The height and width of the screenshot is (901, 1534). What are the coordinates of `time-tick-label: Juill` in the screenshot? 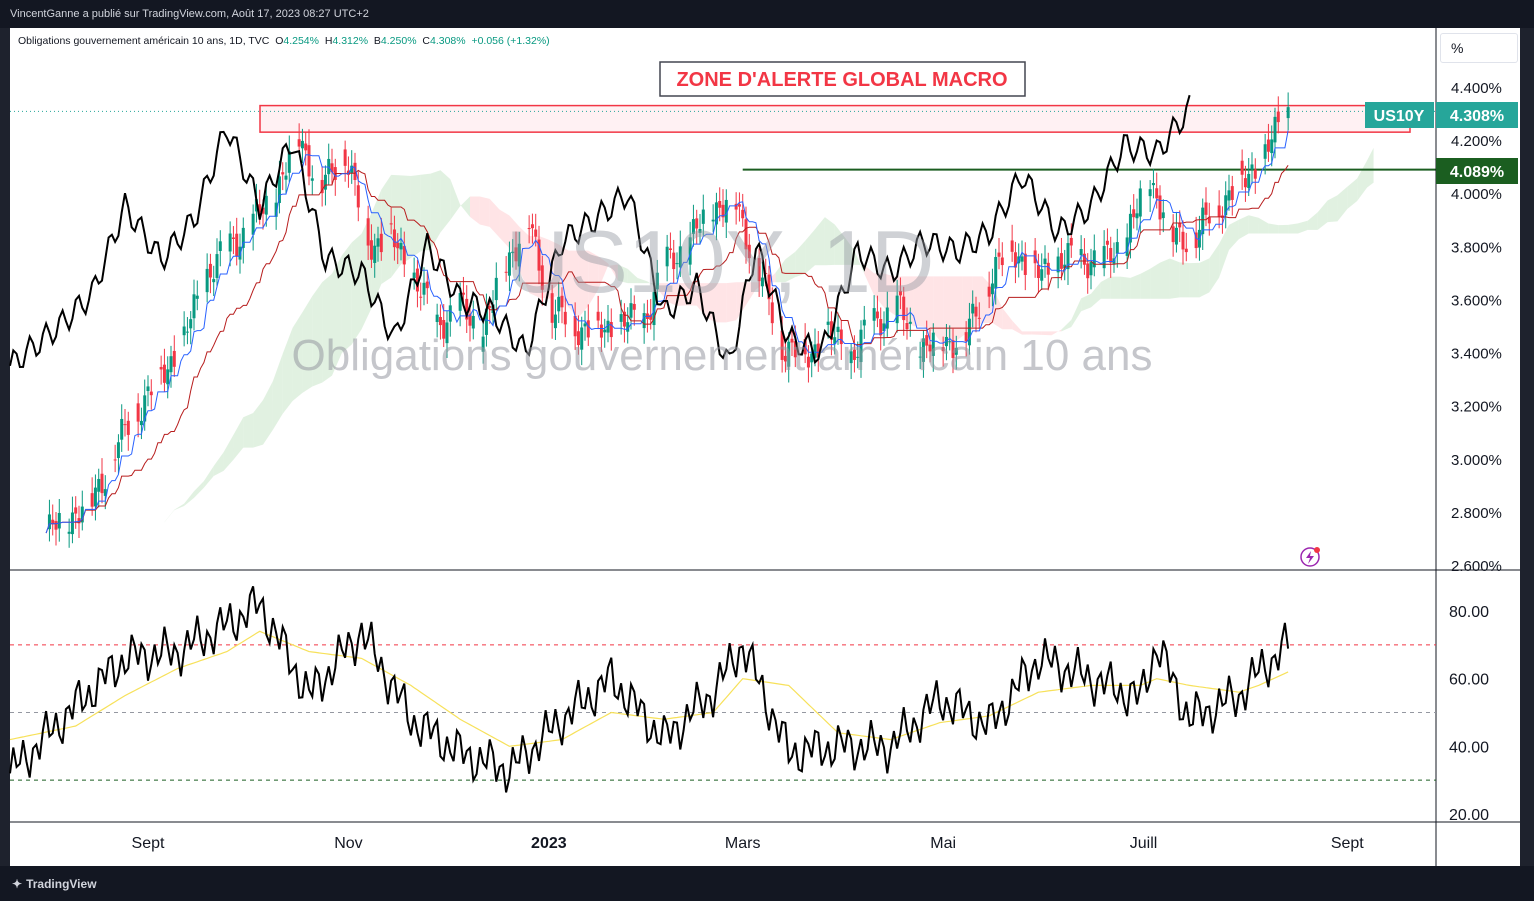 It's located at (1144, 843).